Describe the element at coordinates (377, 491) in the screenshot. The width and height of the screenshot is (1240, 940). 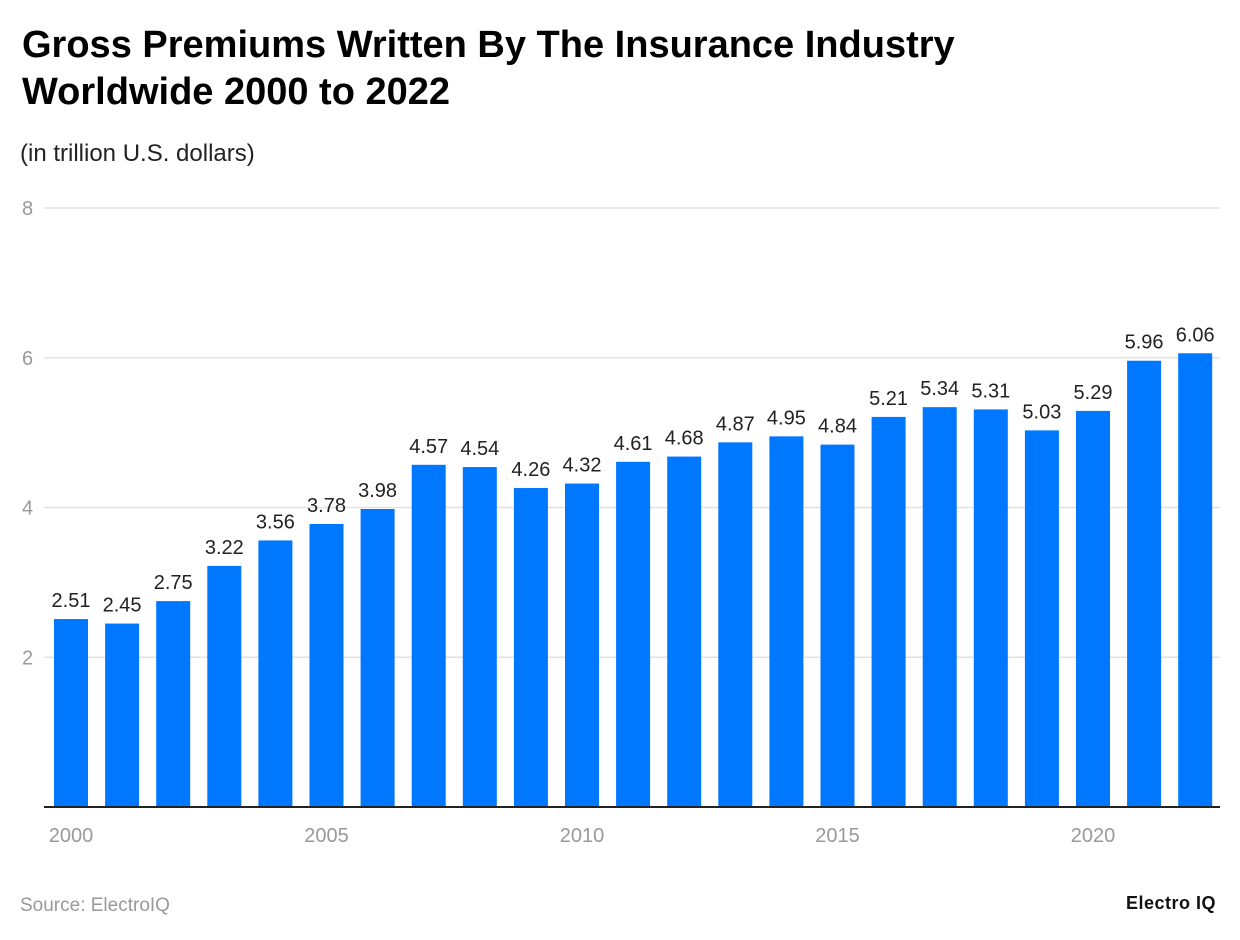
I see `data-label-2006: 3.98` at that location.